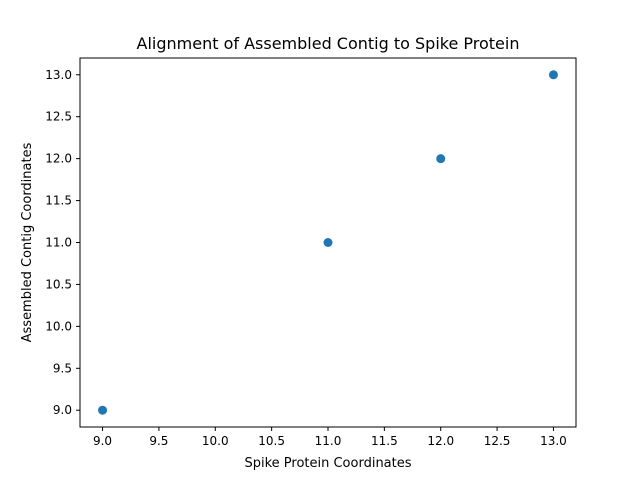  What do you see at coordinates (215, 441) in the screenshot?
I see `x-tick-label: 10.0` at bounding box center [215, 441].